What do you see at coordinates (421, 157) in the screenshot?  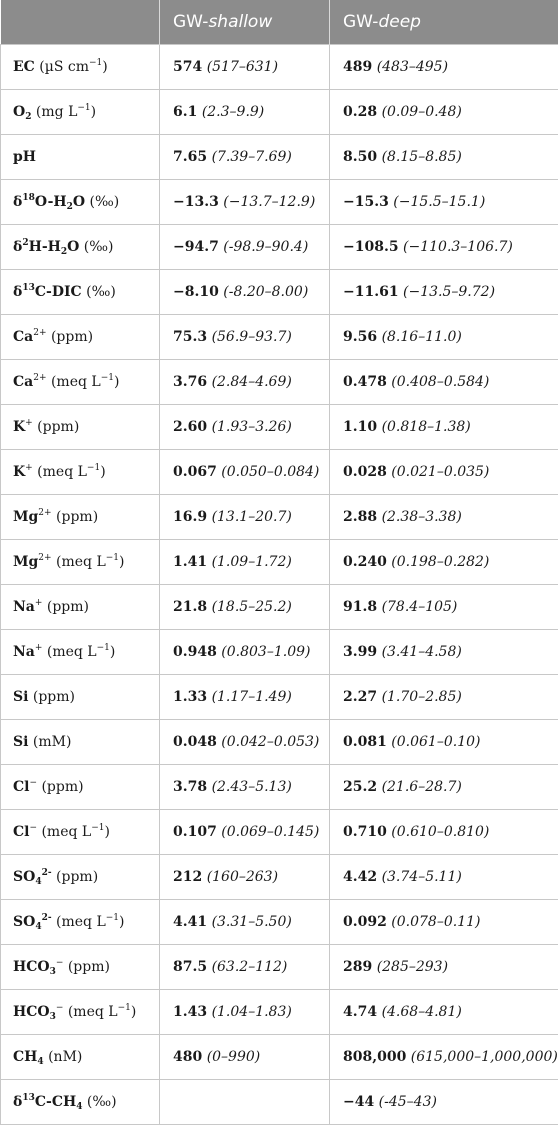 I see `deep-range: (8.15–8.85)` at bounding box center [421, 157].